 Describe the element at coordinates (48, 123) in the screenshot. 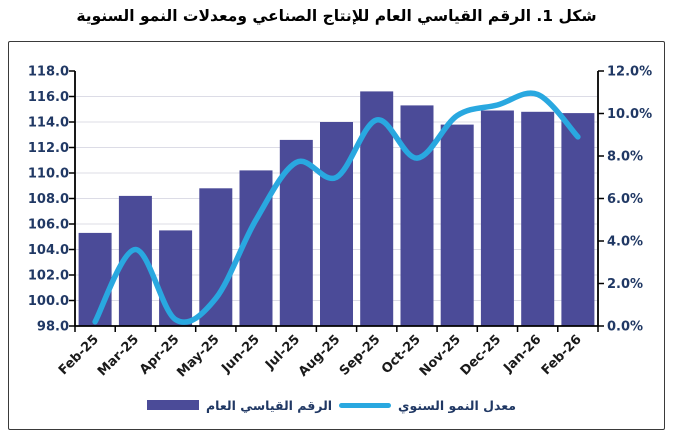

I see `y-axis-left-tick-label: 114.0` at that location.